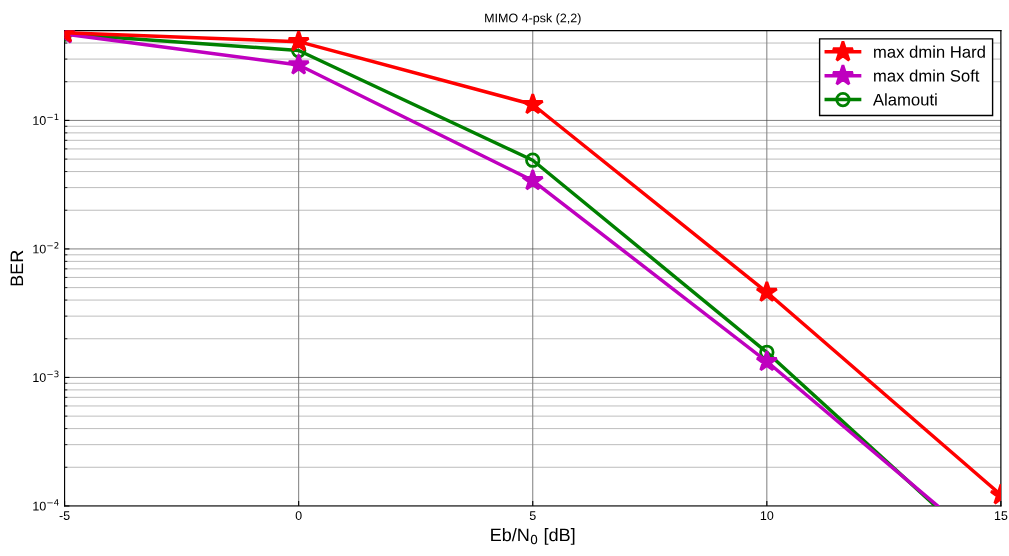 This screenshot has height=556, width=1009. What do you see at coordinates (298, 515) in the screenshot?
I see `x-tick-label: 0` at bounding box center [298, 515].